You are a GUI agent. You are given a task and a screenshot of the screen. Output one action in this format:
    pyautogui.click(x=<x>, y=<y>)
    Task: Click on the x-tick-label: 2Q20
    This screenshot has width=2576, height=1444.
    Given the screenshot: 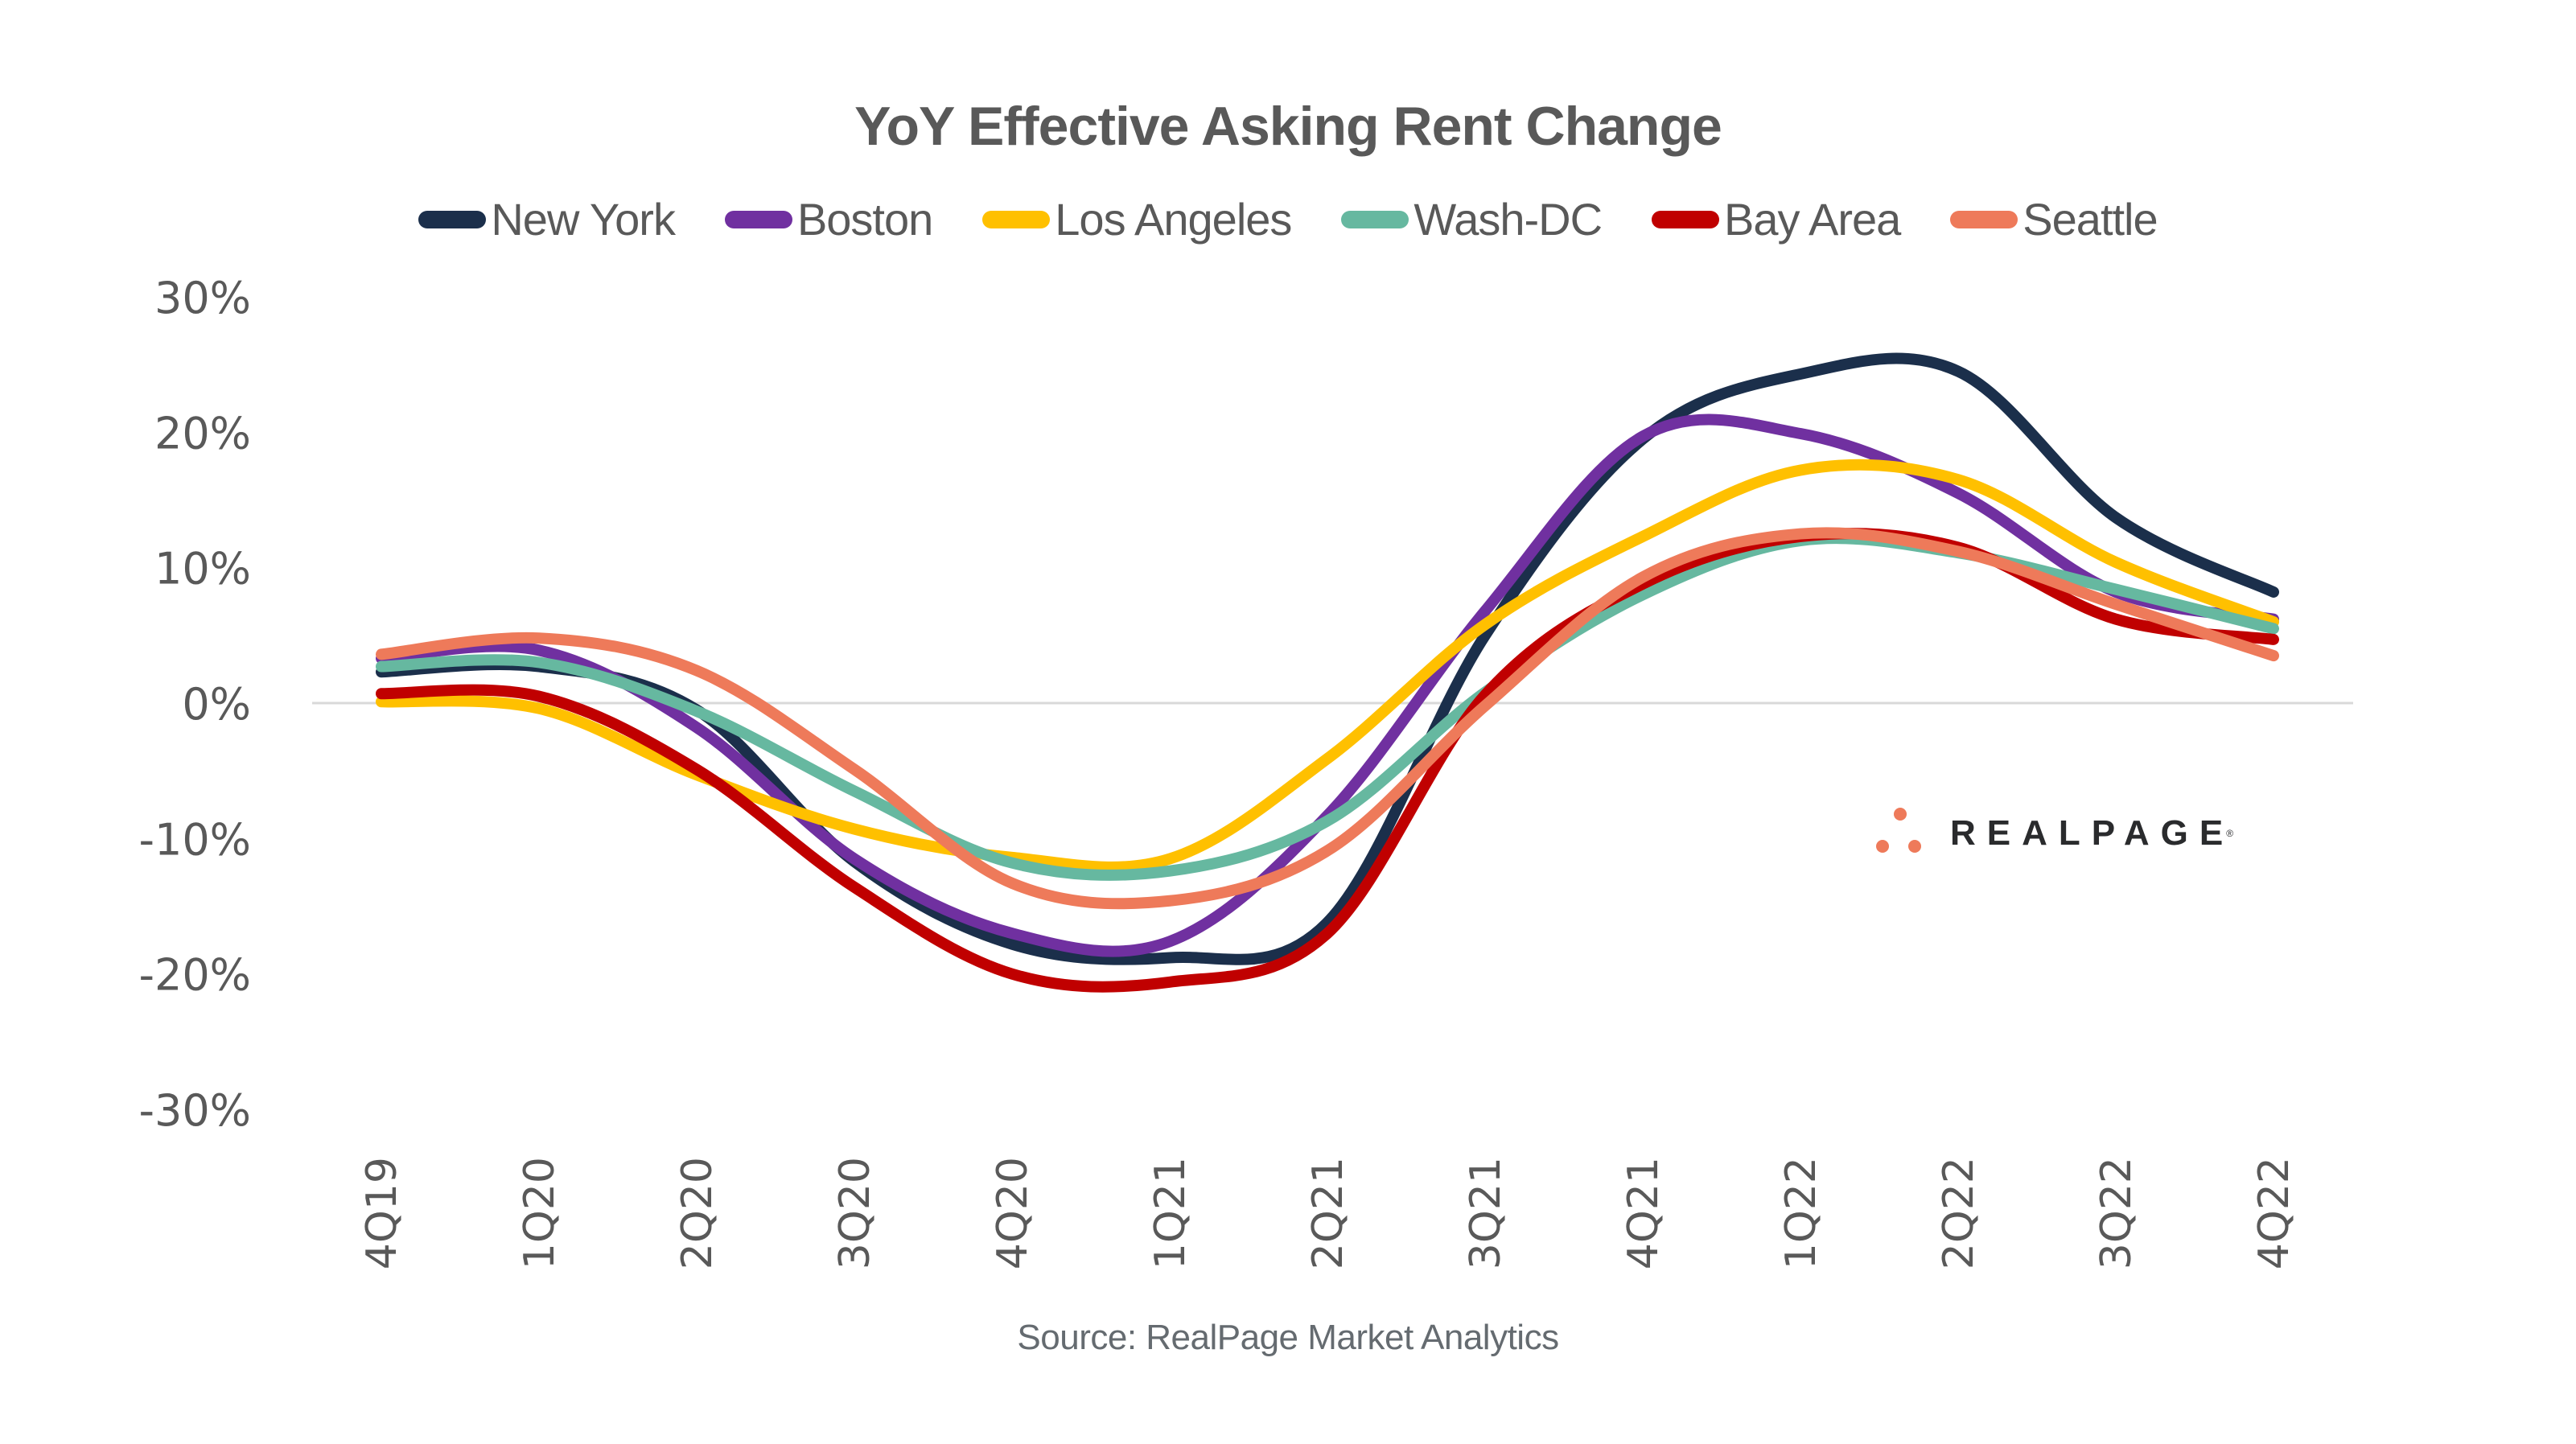 What is the action you would take?
    pyautogui.click(x=697, y=1213)
    